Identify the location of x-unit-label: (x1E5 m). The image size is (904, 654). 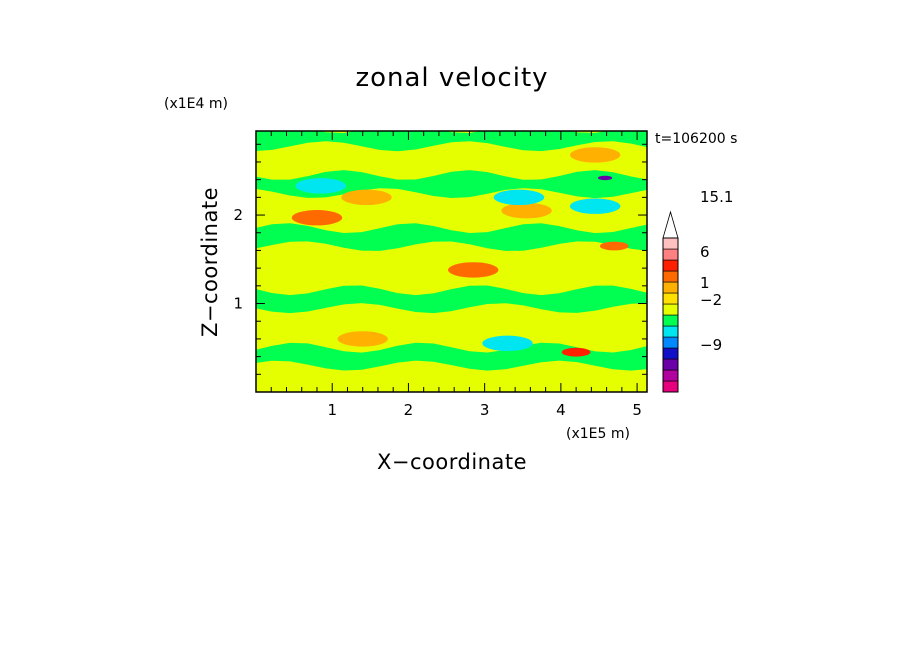
(598, 434).